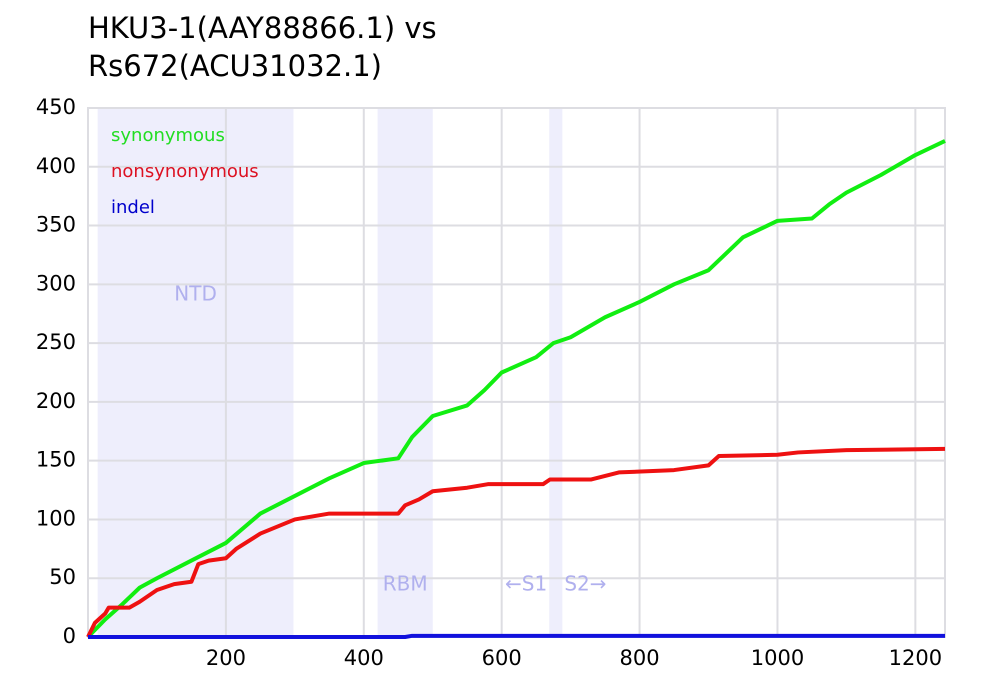  I want to click on y-tick-label: 100, so click(56, 518).